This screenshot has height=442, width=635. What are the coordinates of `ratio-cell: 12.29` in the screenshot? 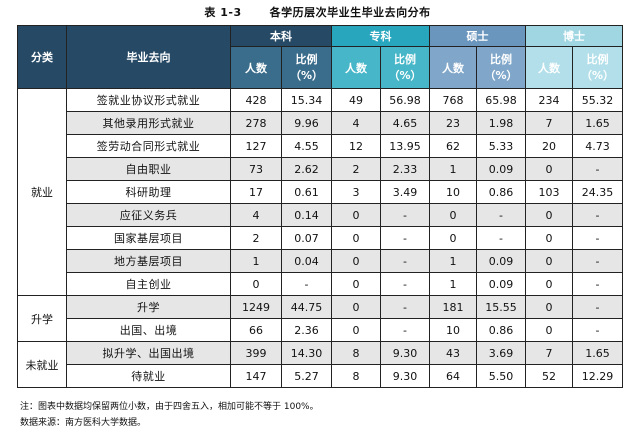 It's located at (597, 376).